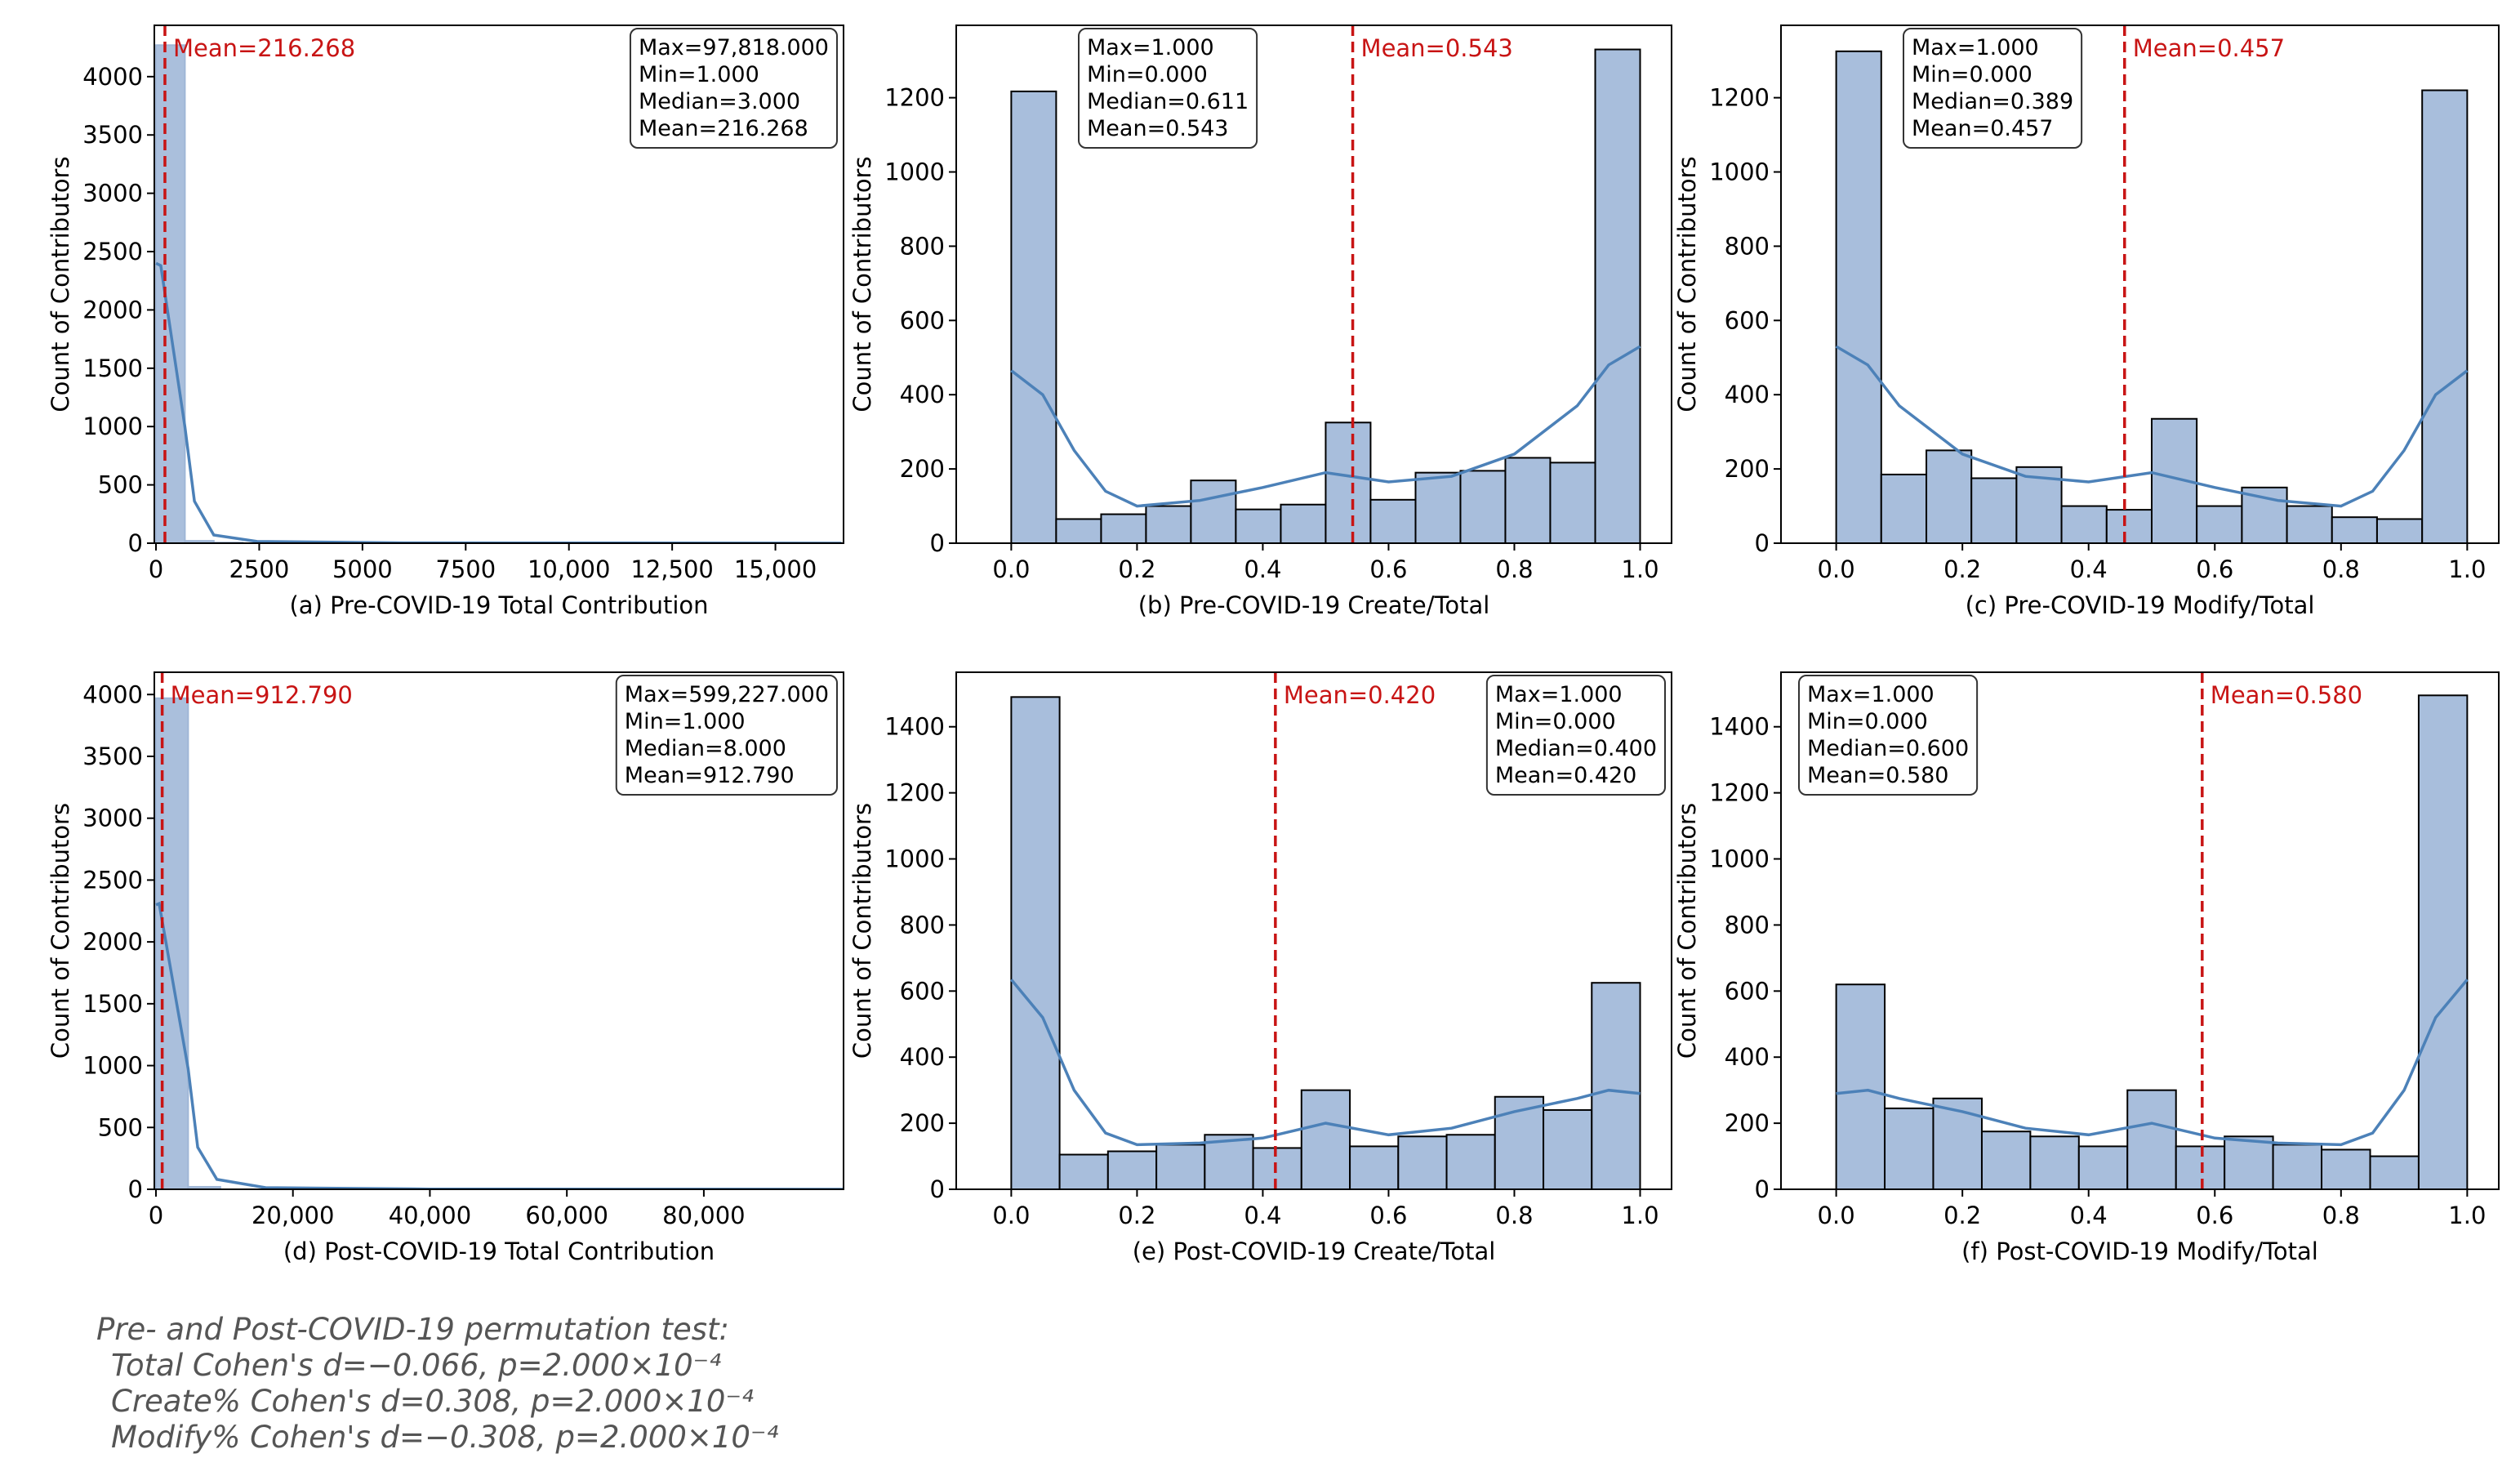 The width and height of the screenshot is (2520, 1476). What do you see at coordinates (1437, 48) in the screenshot?
I see `mean-label: Mean=0.543` at bounding box center [1437, 48].